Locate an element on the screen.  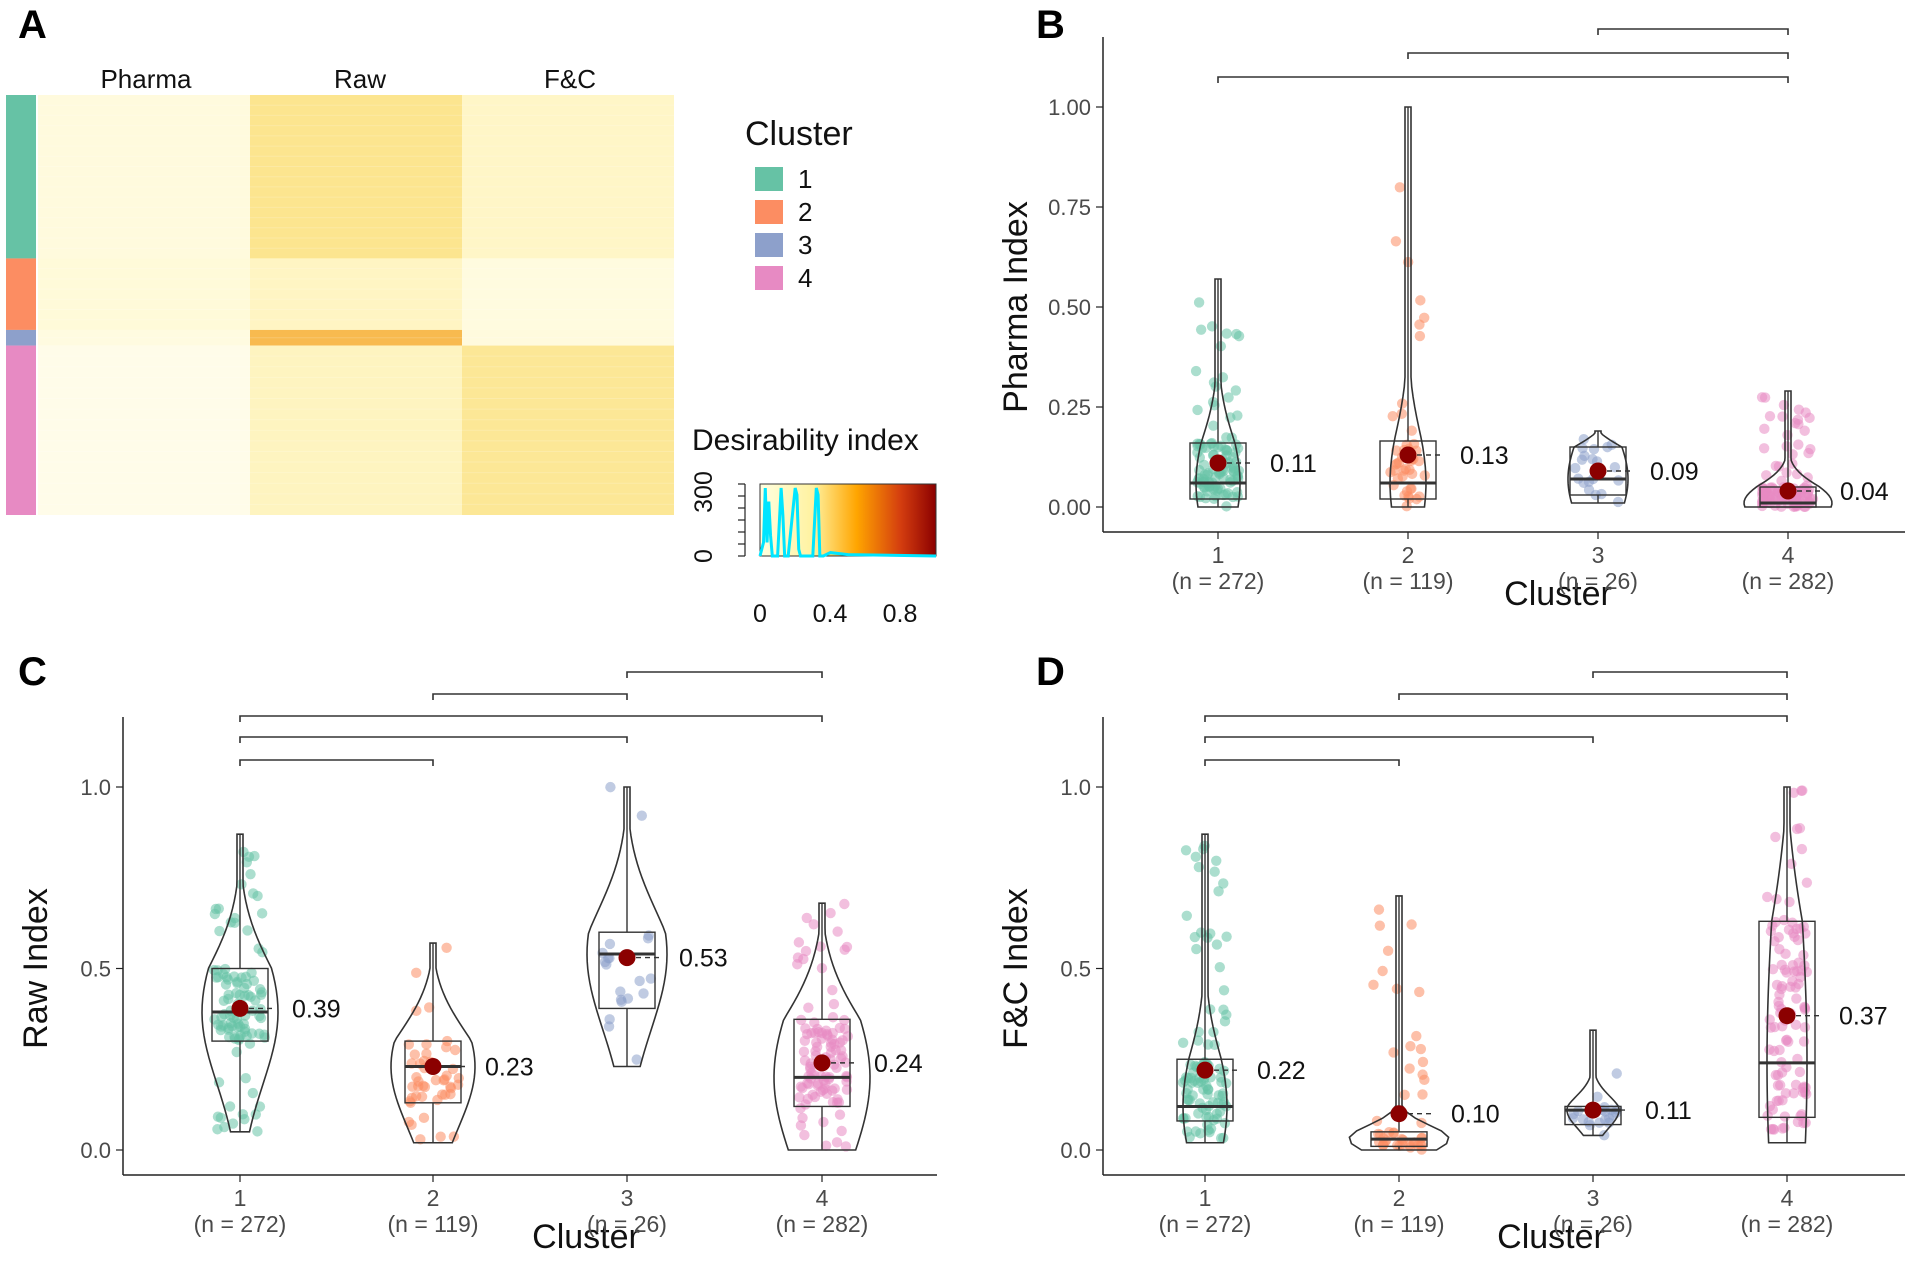
box-c1 is located at coordinates (1218, 471).